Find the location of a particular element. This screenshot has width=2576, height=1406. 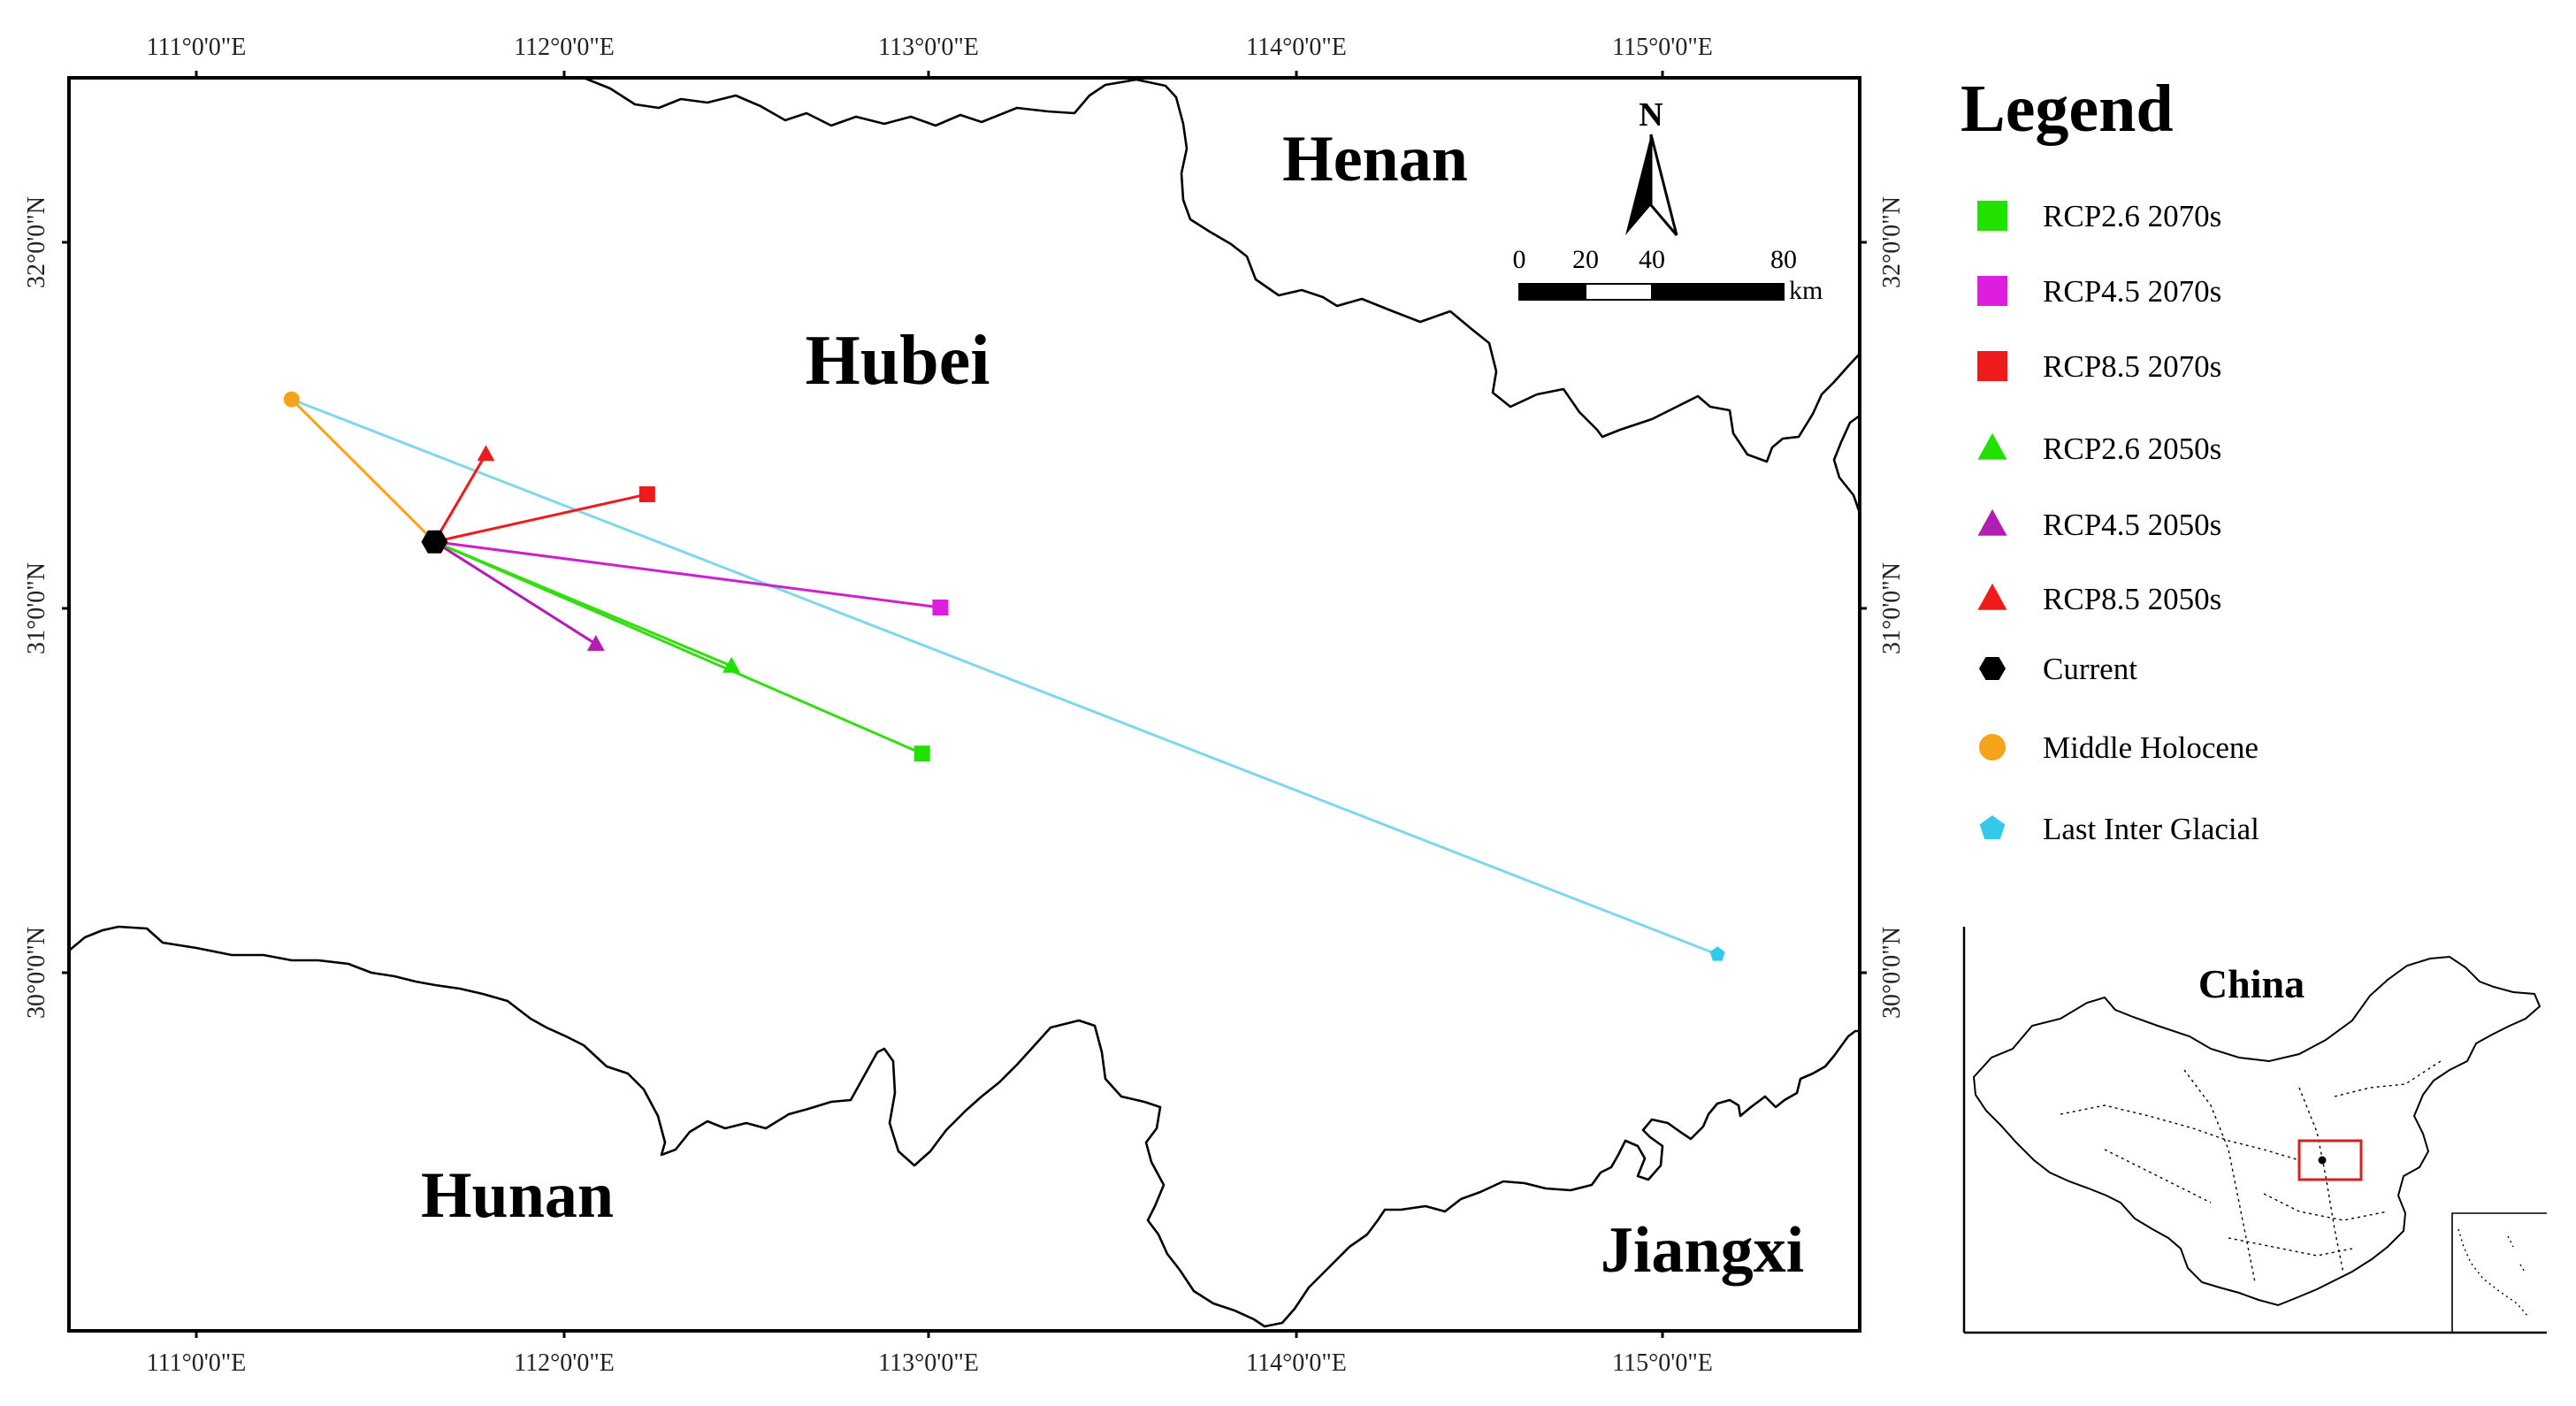

legend-item-label: RCP4.5 2070s is located at coordinates (2132, 291).